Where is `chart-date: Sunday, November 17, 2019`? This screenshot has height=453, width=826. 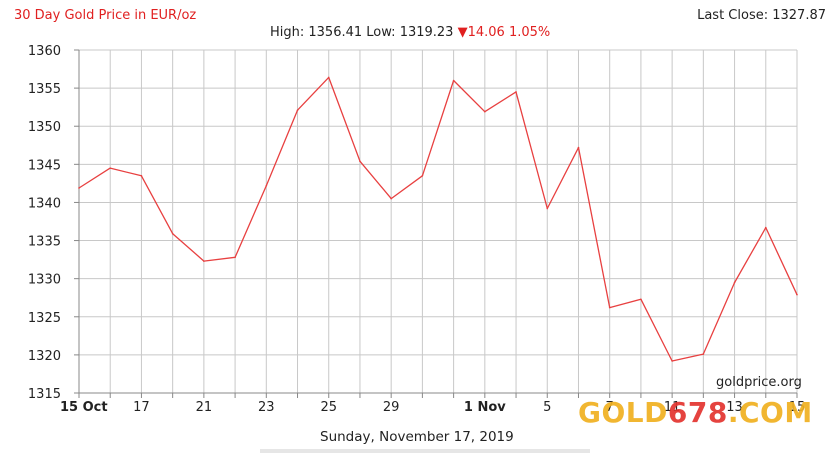
chart-date: Sunday, November 17, 2019 is located at coordinates (417, 437).